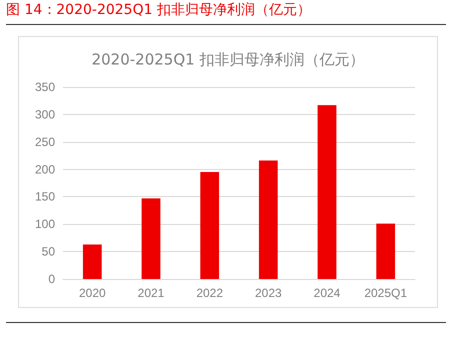  I want to click on x-tick-label: 2025Q1, so click(386, 293).